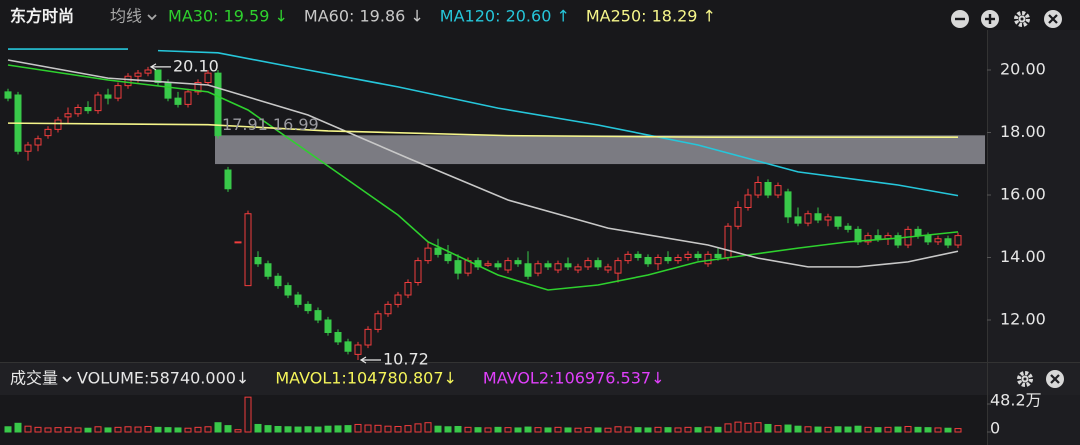  What do you see at coordinates (505, 16) in the screenshot?
I see `legend-entry: MA120: 20.60 ↑` at bounding box center [505, 16].